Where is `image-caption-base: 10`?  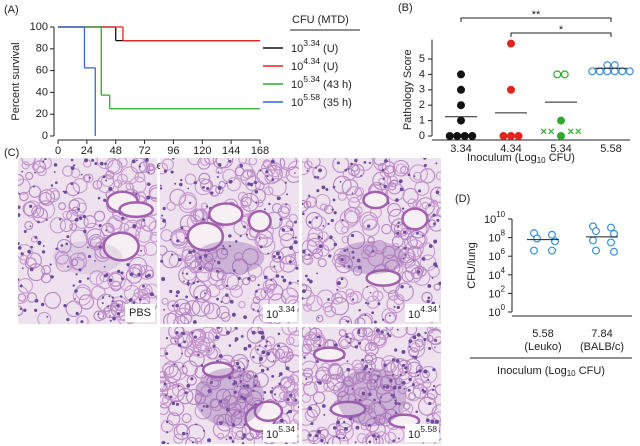
image-caption-base: 10 is located at coordinates (272, 315).